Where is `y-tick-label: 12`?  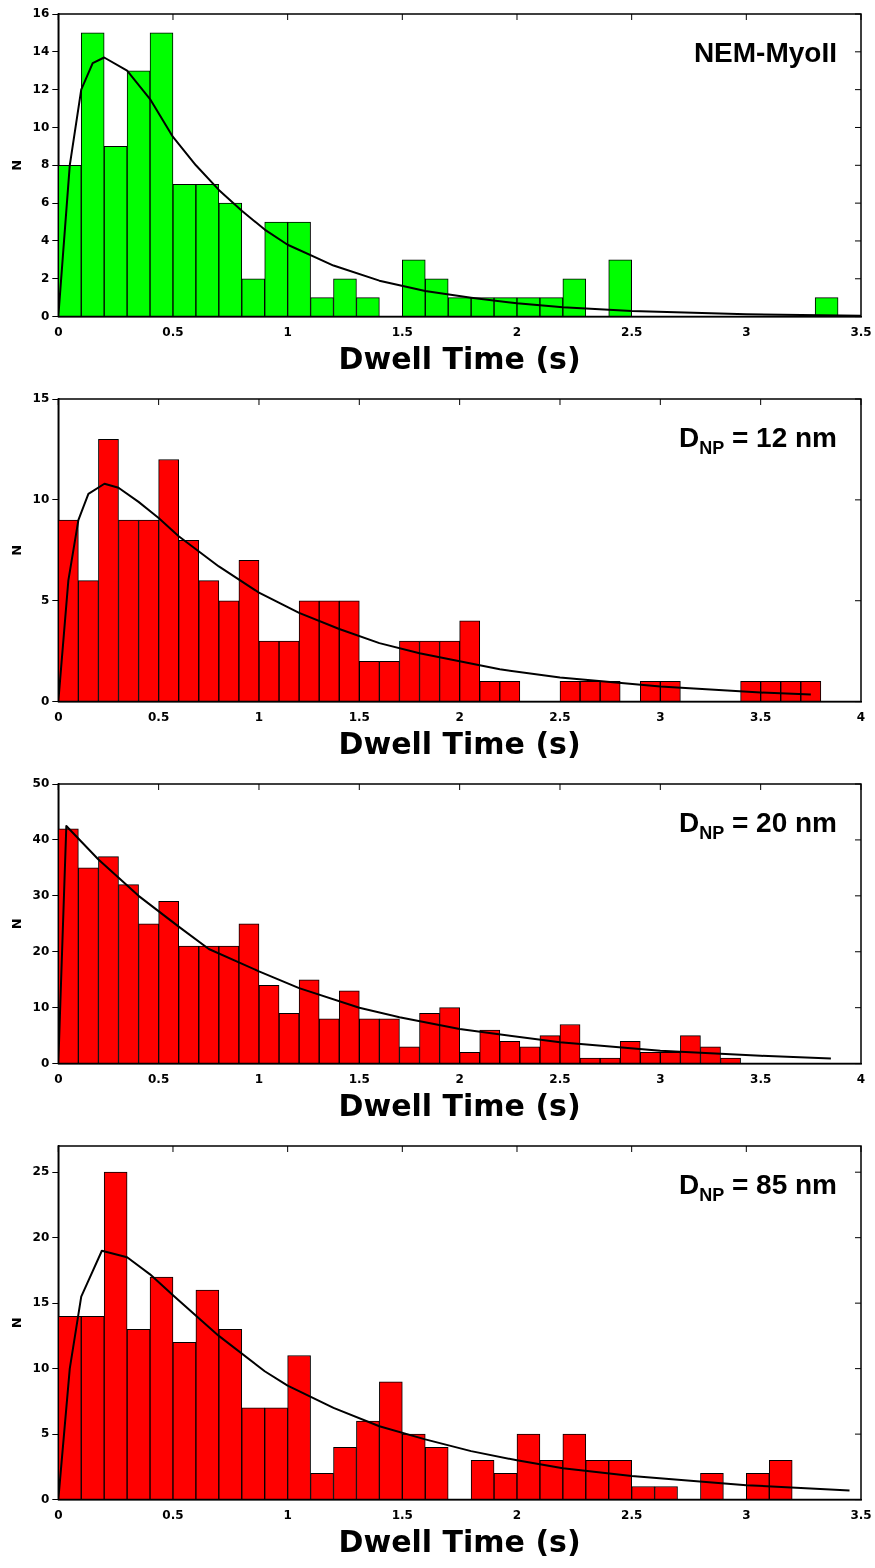
y-tick-label: 12 is located at coordinates (41, 88).